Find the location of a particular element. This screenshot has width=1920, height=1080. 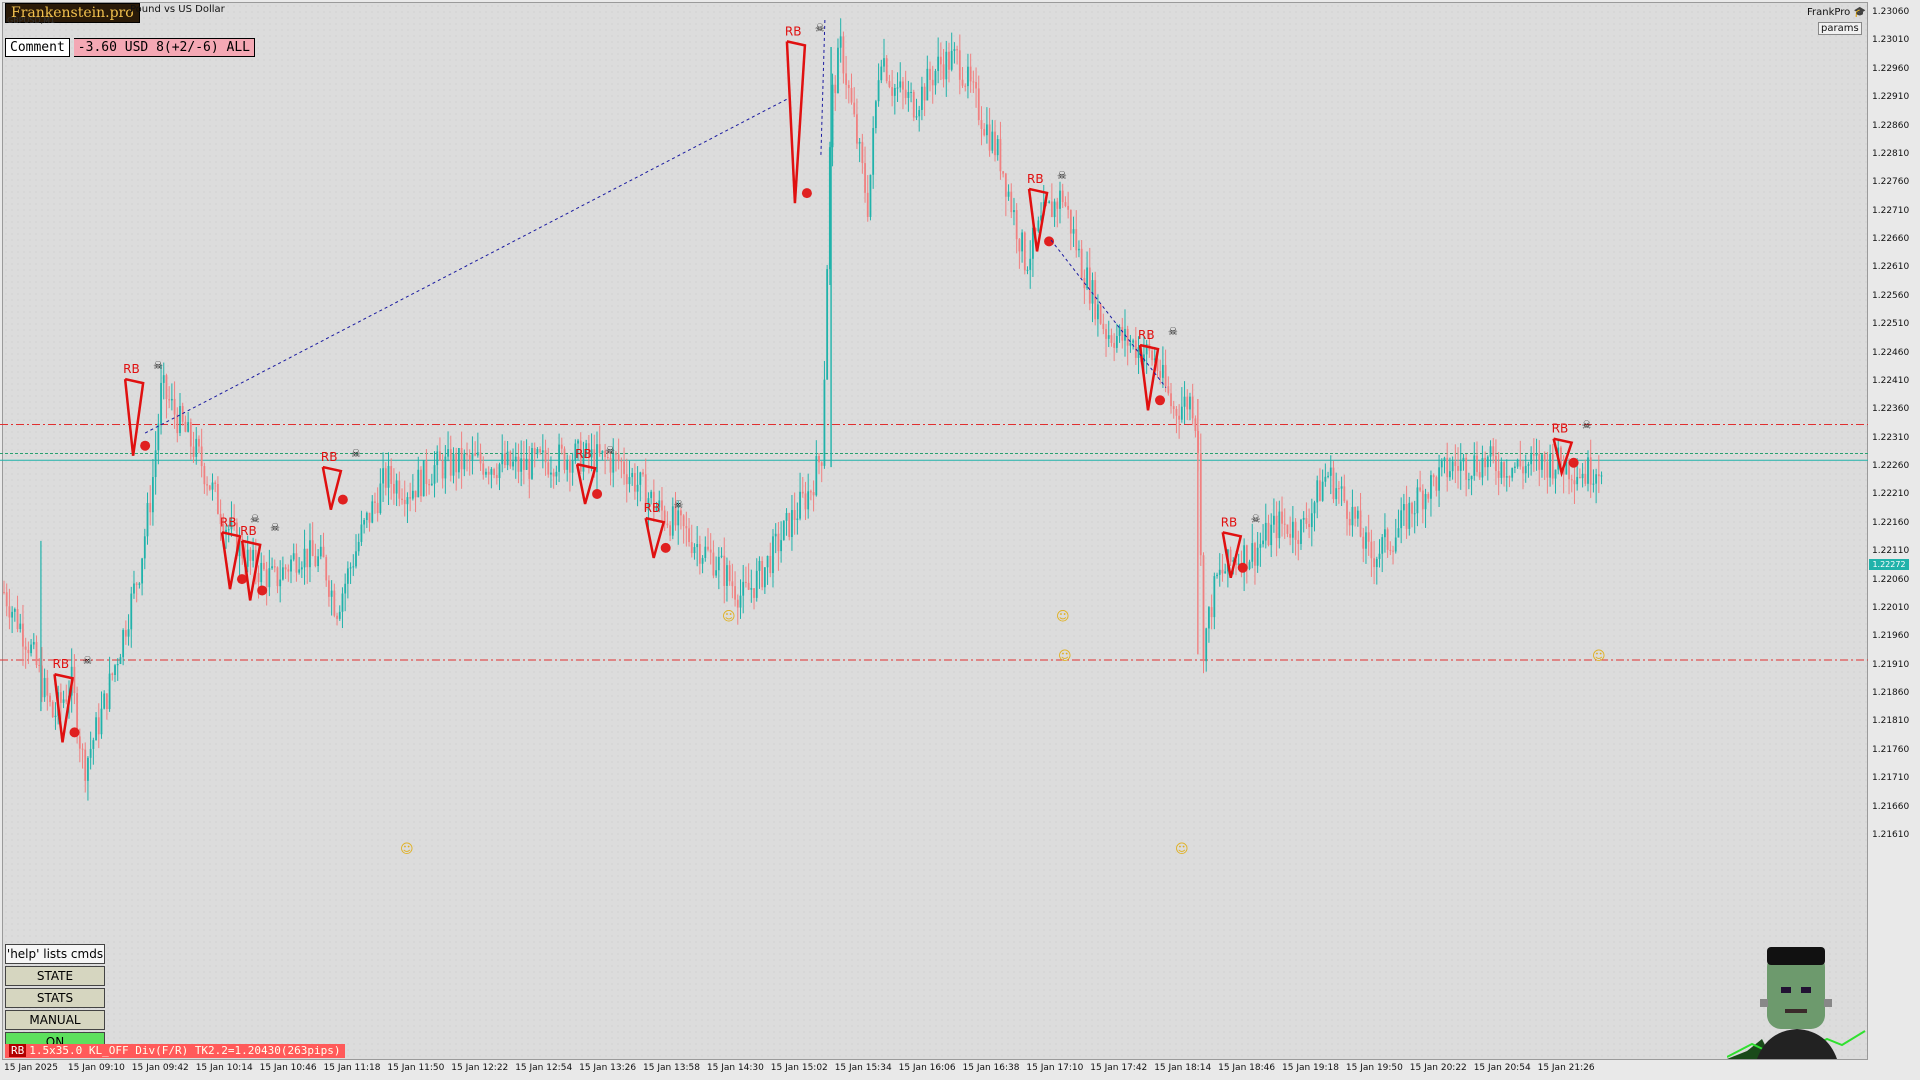

rb-signal-label: RB is located at coordinates (652, 508).